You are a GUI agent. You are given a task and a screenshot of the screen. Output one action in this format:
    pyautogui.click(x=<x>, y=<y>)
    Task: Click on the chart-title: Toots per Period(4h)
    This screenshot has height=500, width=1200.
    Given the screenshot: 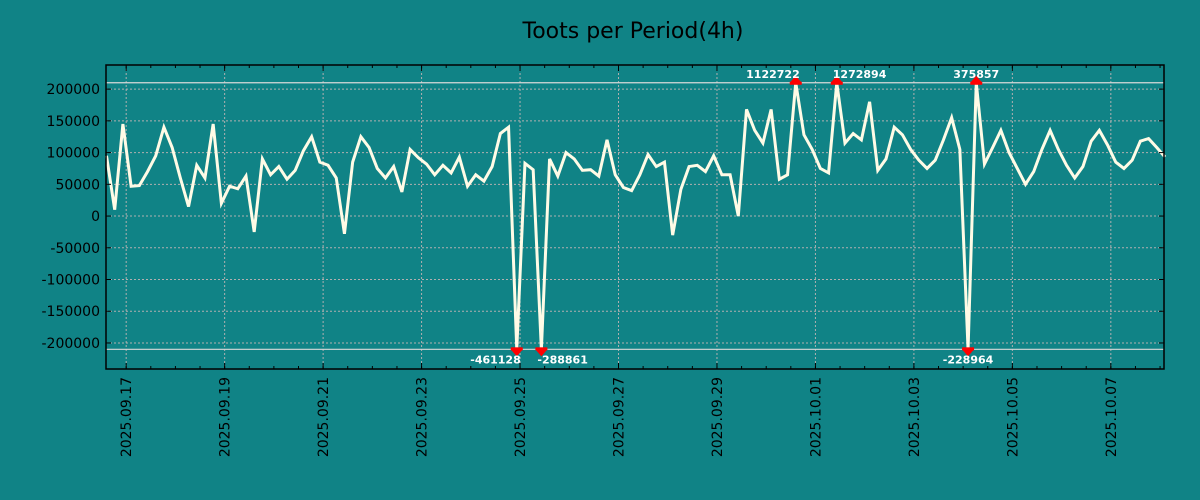 What is the action you would take?
    pyautogui.click(x=633, y=31)
    